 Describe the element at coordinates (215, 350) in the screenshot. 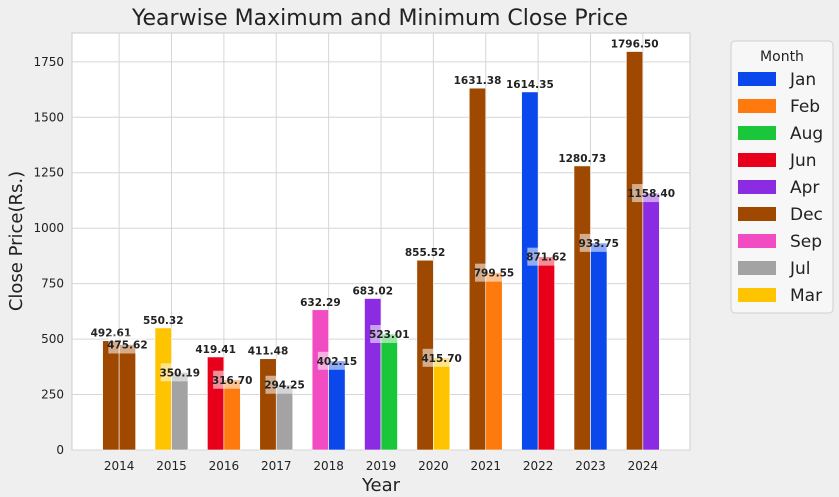

I see `max-value-label: 419.41` at that location.